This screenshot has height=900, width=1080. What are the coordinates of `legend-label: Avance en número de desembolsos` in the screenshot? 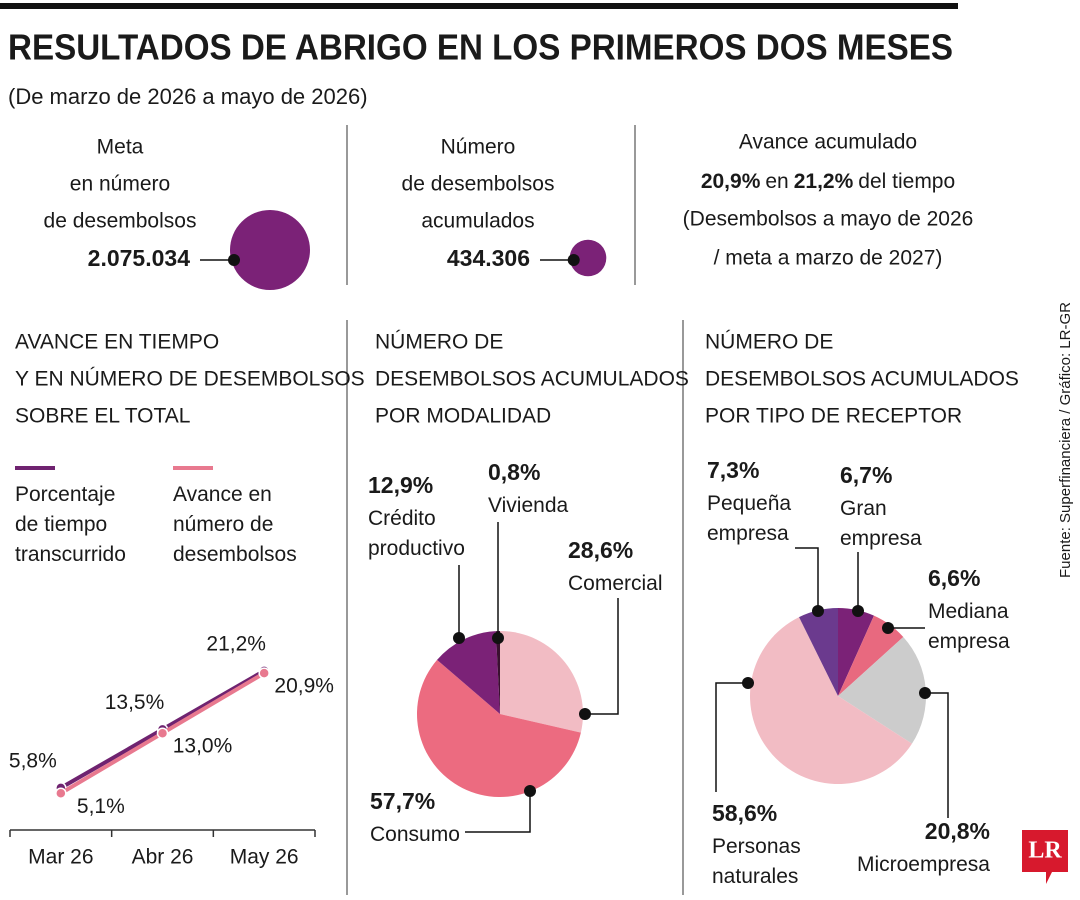 It's located at (235, 524).